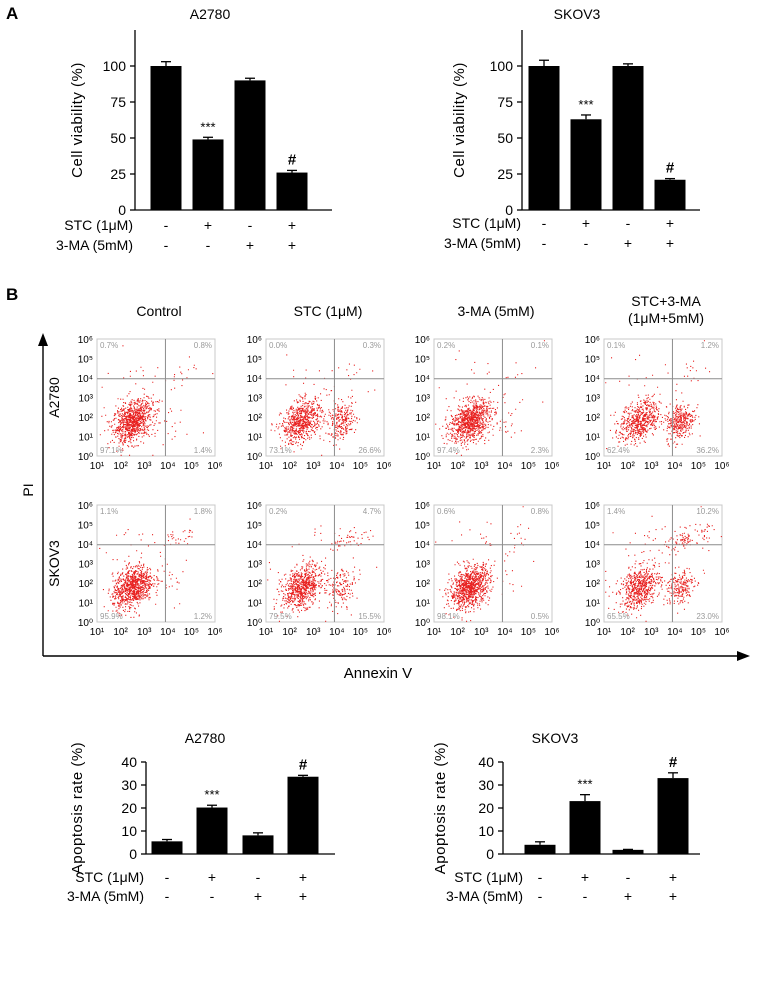 Image resolution: width=758 pixels, height=992 pixels. I want to click on fc-pct-upper-left: 0.1%, so click(616, 345).